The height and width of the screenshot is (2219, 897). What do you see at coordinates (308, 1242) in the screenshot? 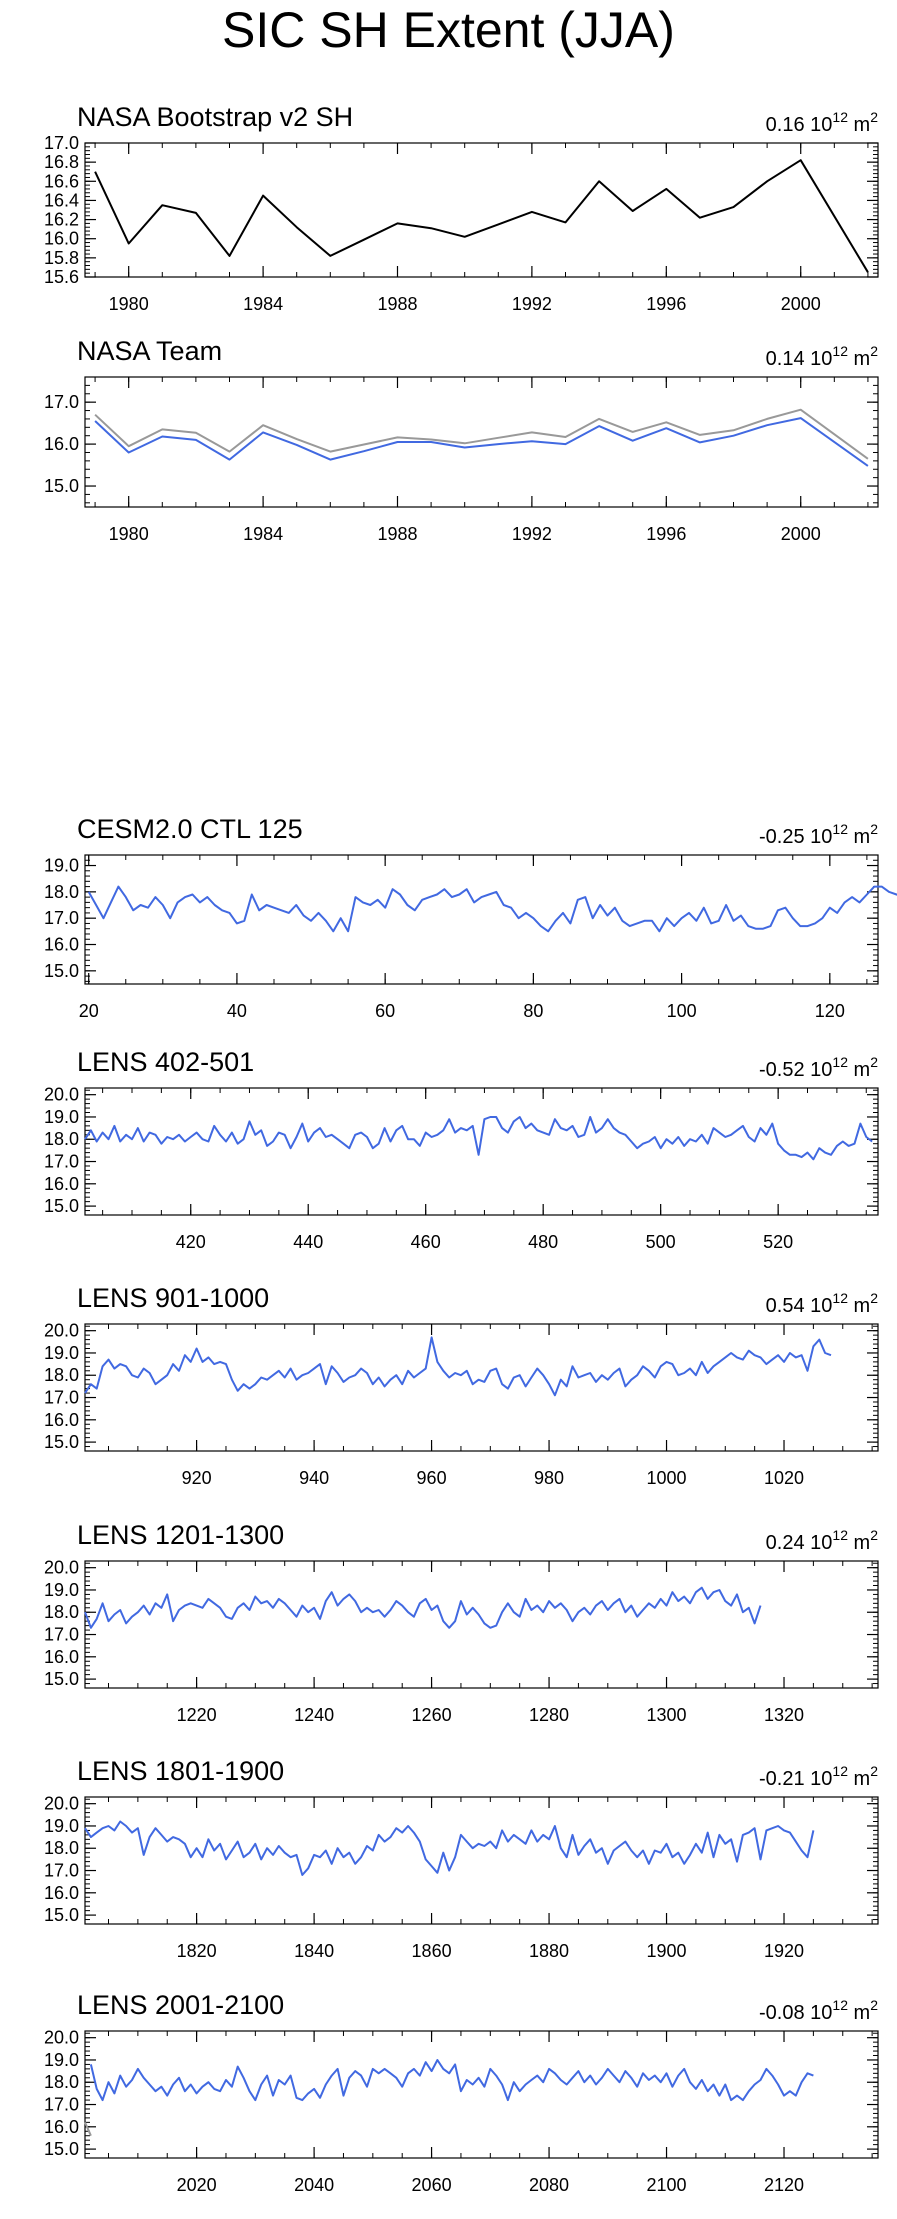
I see `x-tick-label: 440` at bounding box center [308, 1242].